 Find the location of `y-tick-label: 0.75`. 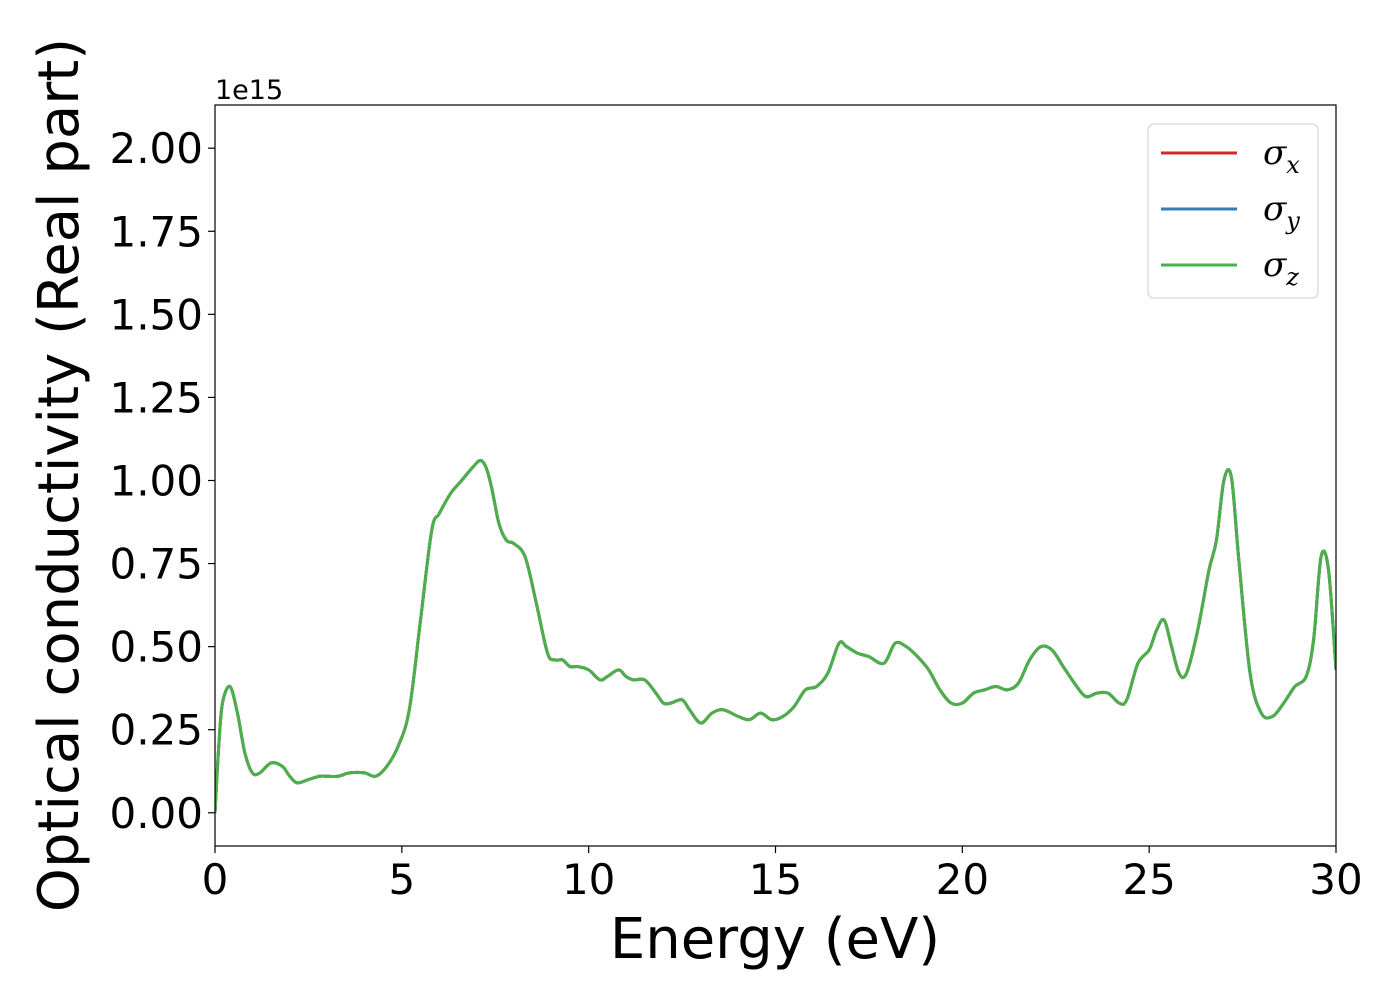

y-tick-label: 0.75 is located at coordinates (156, 564).